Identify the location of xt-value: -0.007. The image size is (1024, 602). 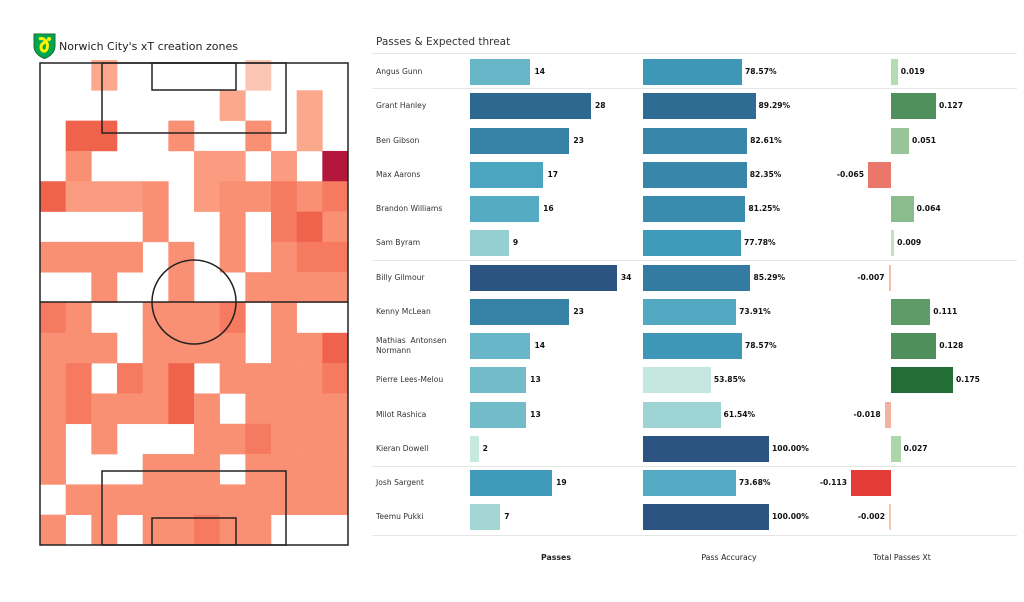
(871, 277).